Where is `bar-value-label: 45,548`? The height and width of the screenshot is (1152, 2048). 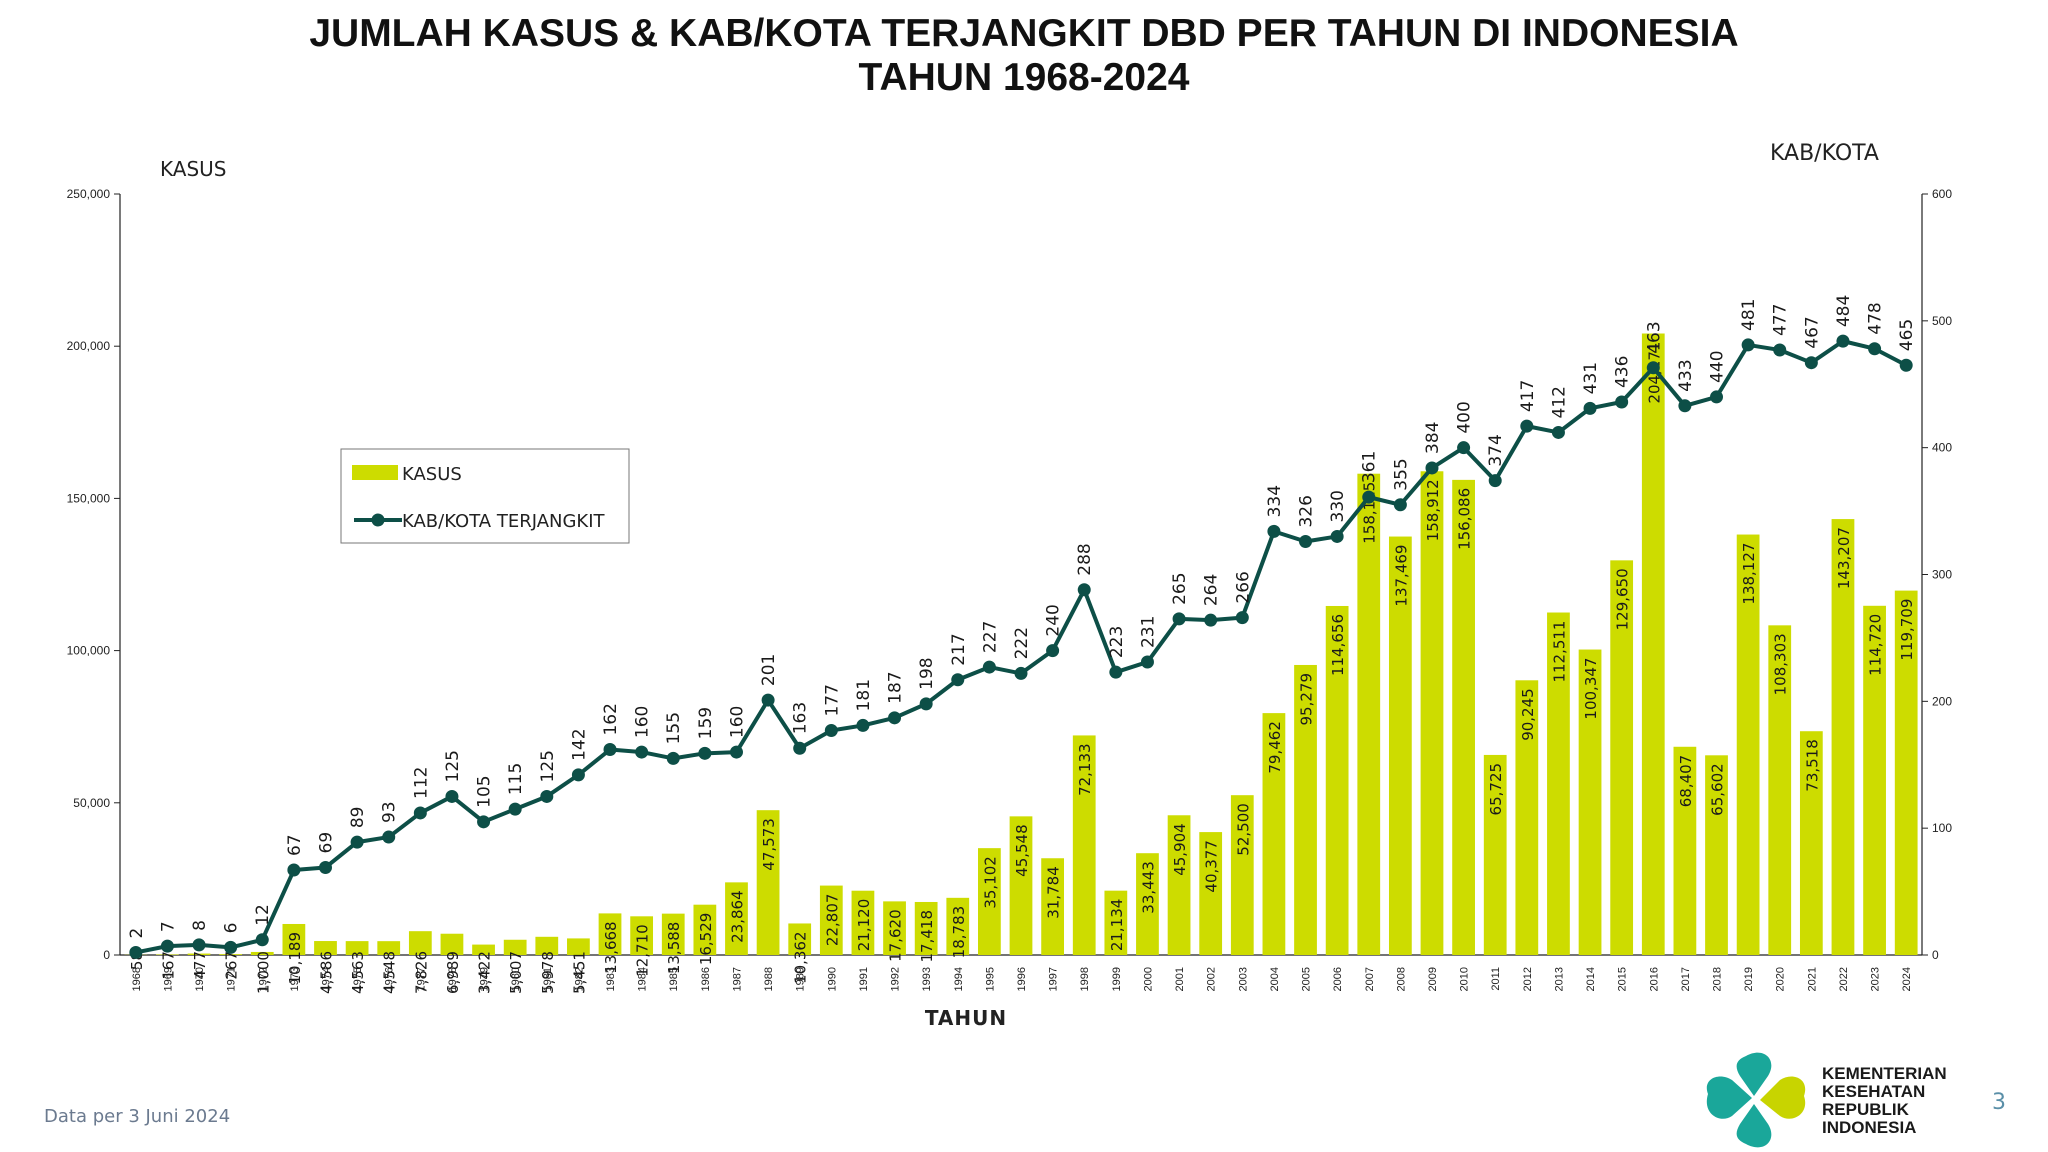
bar-value-label: 45,548 is located at coordinates (1022, 850).